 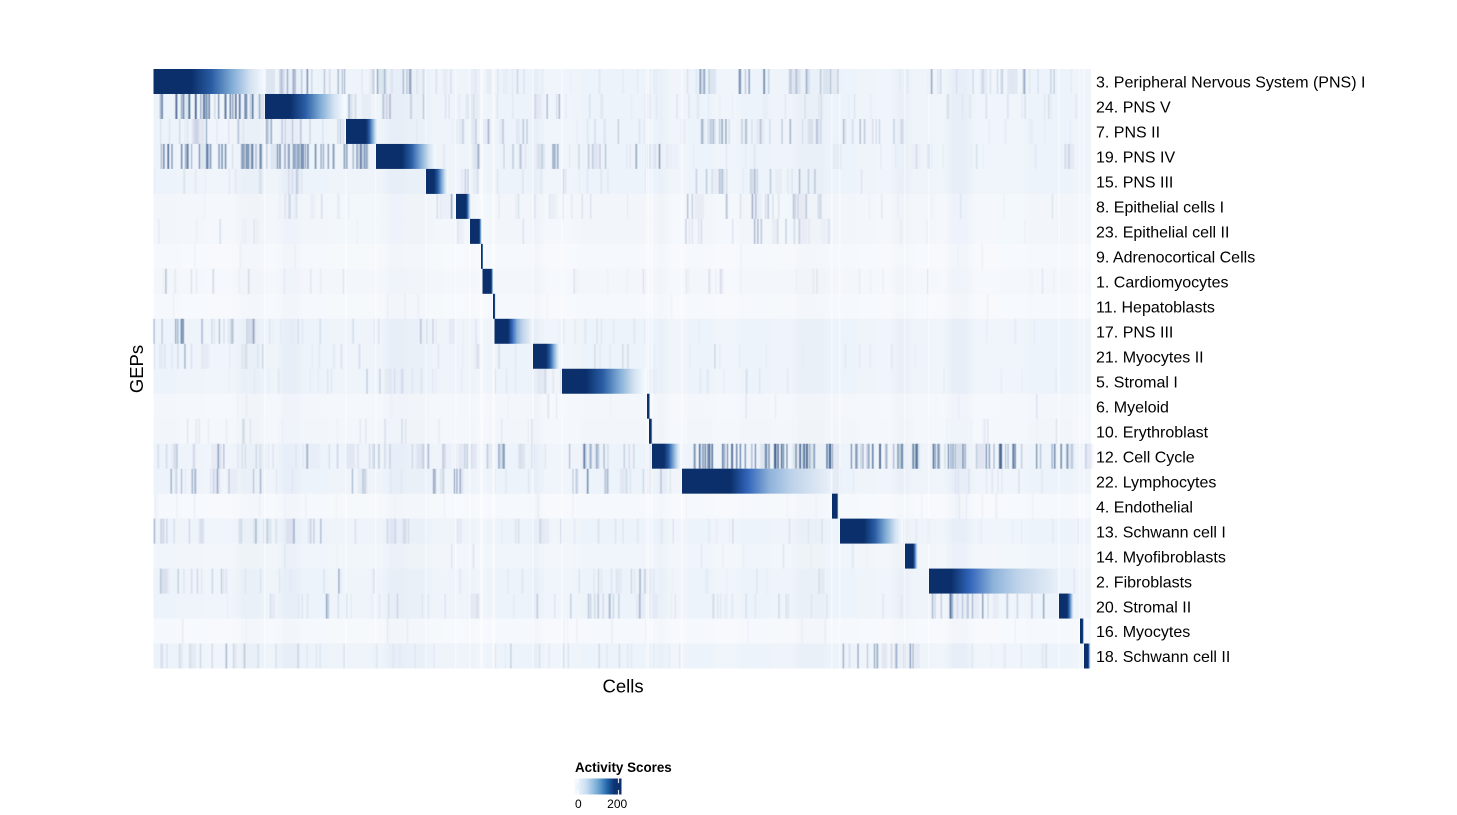 I want to click on svg-text: 19. PNS IV, so click(x=1135, y=158).